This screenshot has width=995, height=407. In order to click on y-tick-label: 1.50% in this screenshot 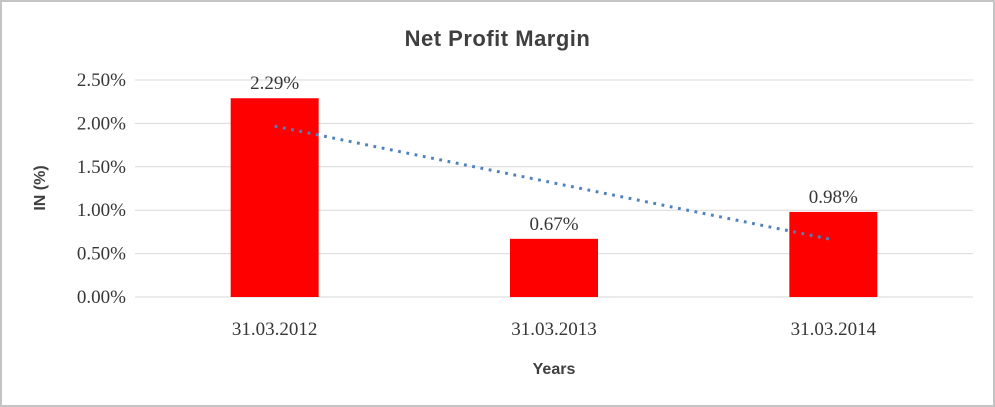, I will do `click(101, 167)`.